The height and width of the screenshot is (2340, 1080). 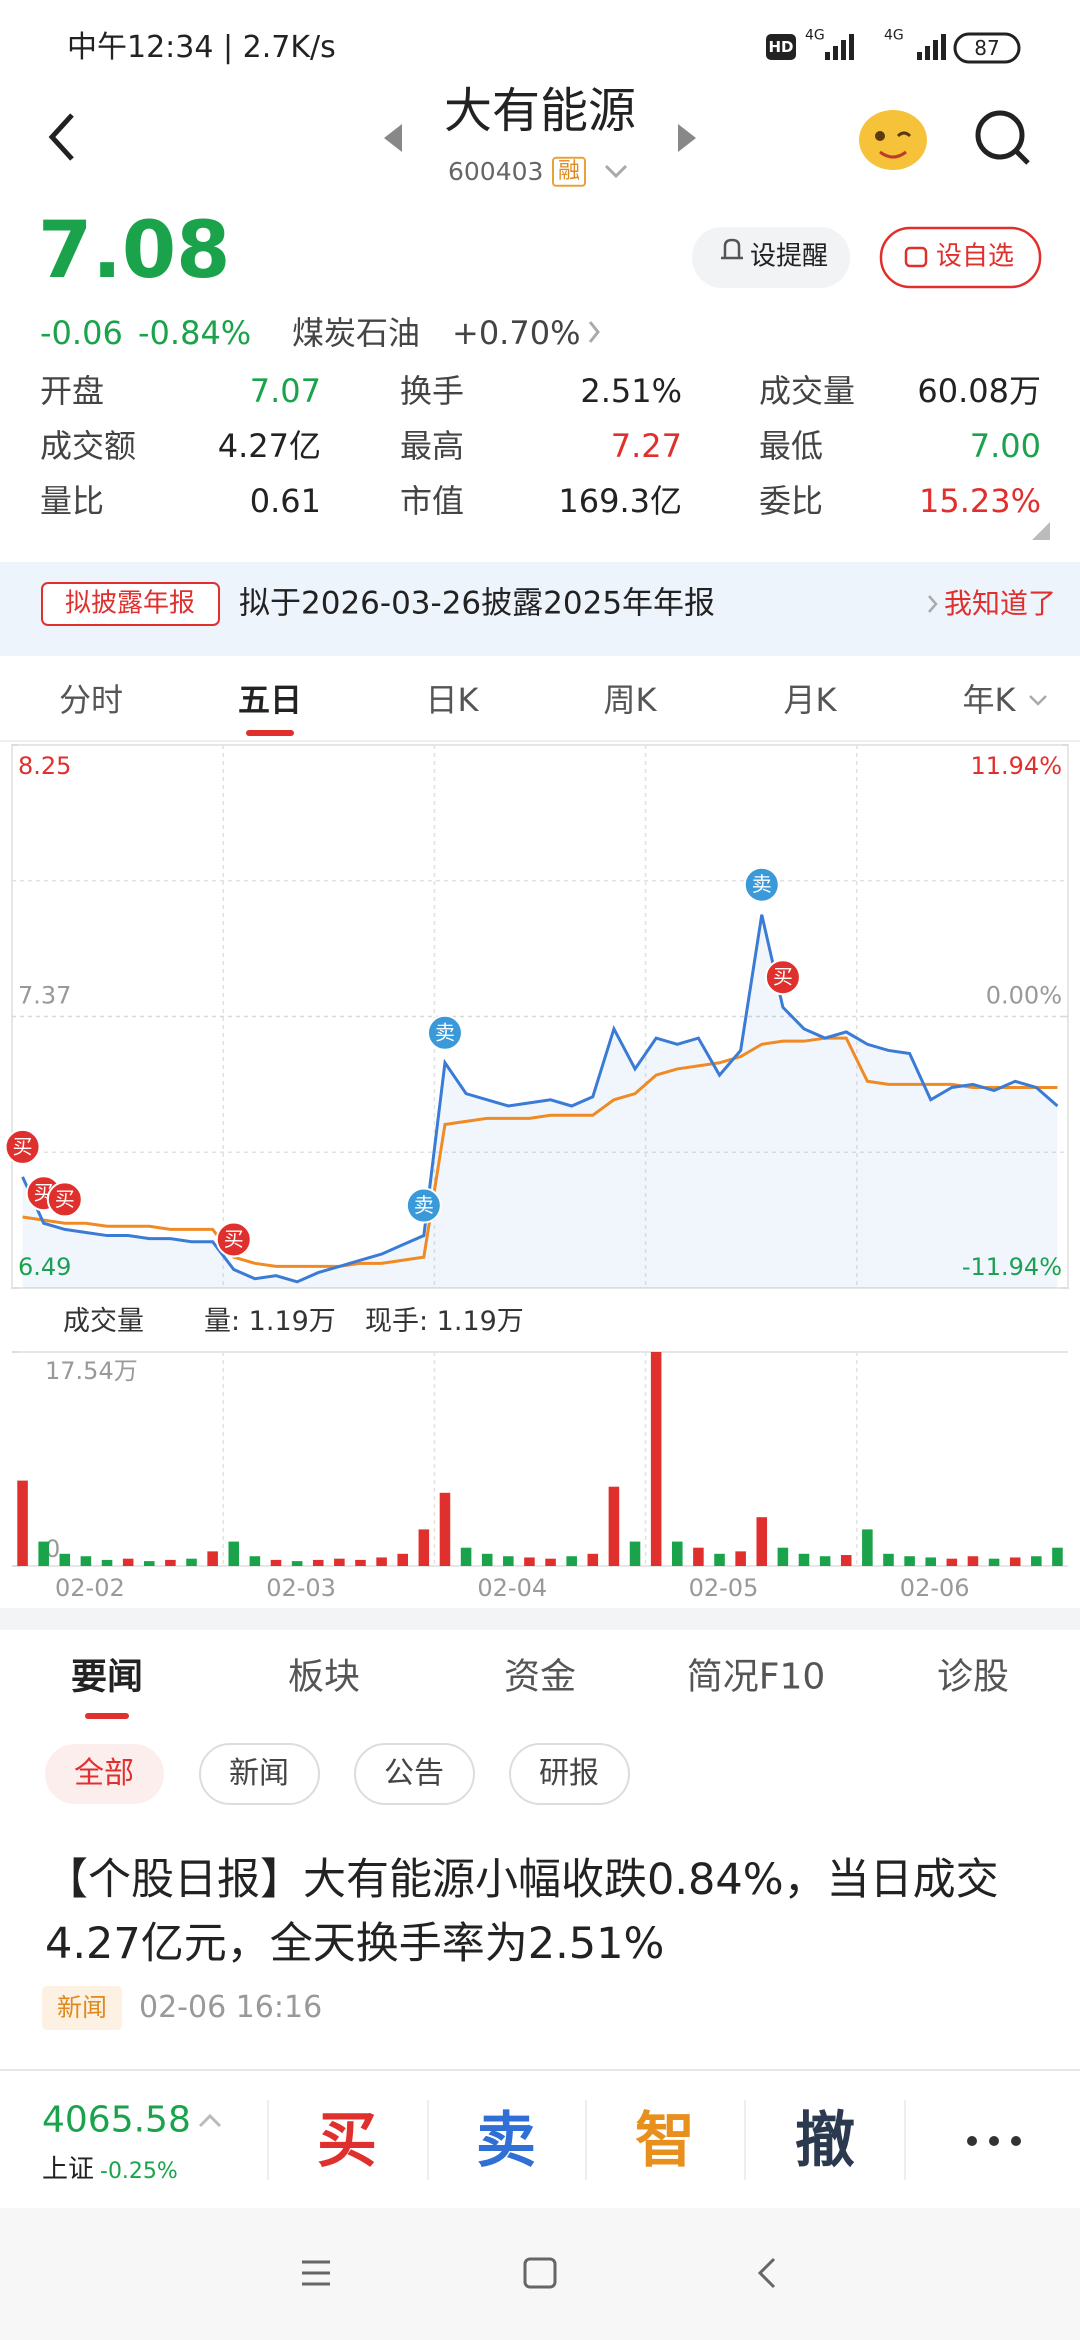 What do you see at coordinates (646, 445) in the screenshot?
I see `stat-value: 7.27` at bounding box center [646, 445].